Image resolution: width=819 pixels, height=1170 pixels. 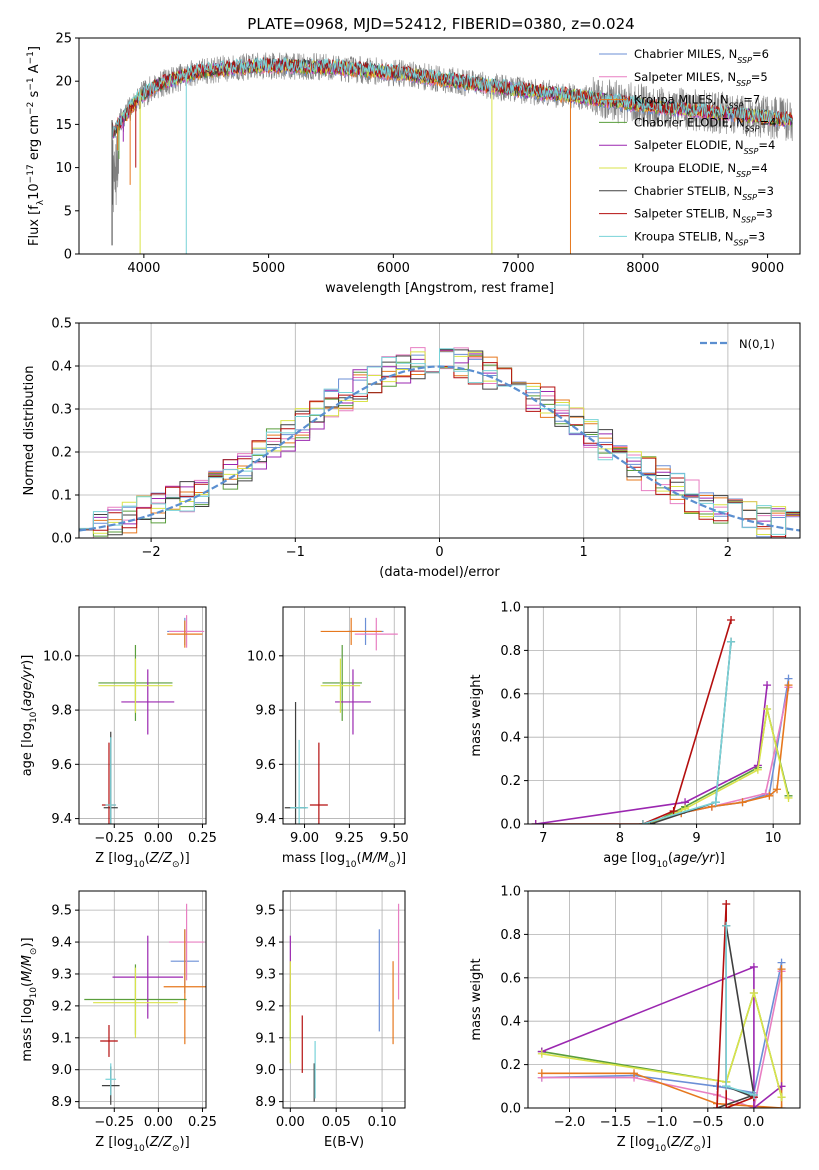 What do you see at coordinates (61, 324) in the screenshot?
I see `y-tick-label: 0.5` at bounding box center [61, 324].